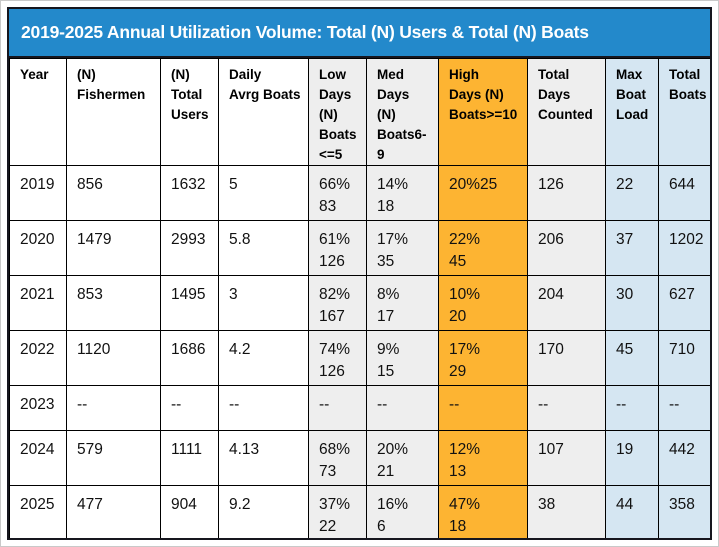  What do you see at coordinates (632, 302) in the screenshot?
I see `table-cell: 30` at bounding box center [632, 302].